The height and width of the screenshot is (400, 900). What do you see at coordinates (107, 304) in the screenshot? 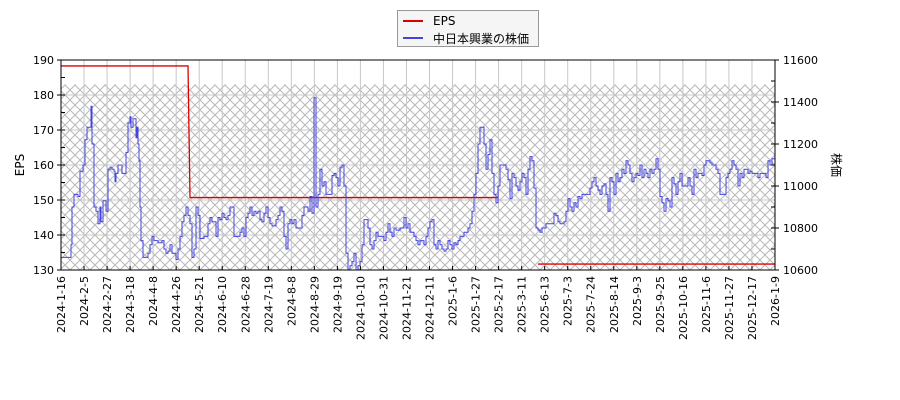
I see `x-tick-label: 2024-2-27` at bounding box center [107, 304].